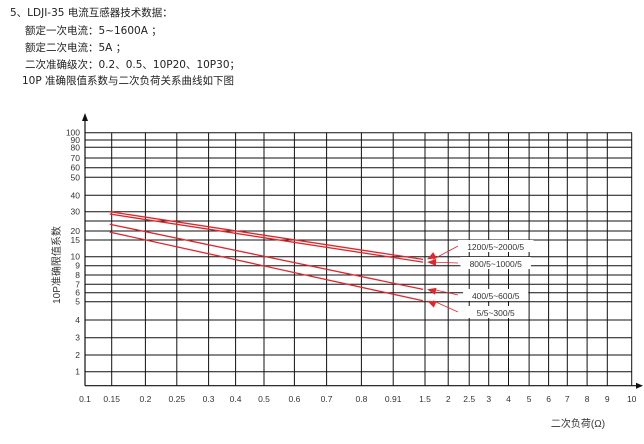  I want to click on x-tick-label: 4, so click(508, 399).